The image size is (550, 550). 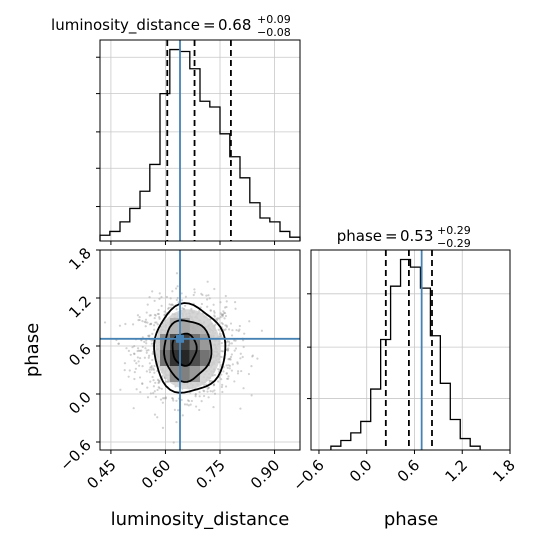 What do you see at coordinates (80, 403) in the screenshot?
I see `joint-y-tick-label: 0.0` at bounding box center [80, 403].